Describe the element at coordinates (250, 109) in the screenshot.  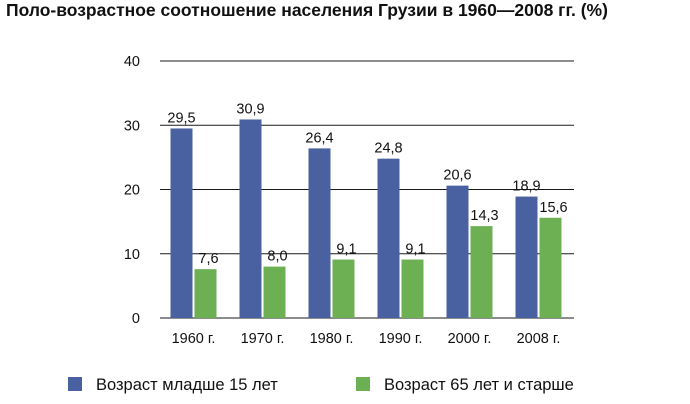
I see `data-label: 30,9` at that location.